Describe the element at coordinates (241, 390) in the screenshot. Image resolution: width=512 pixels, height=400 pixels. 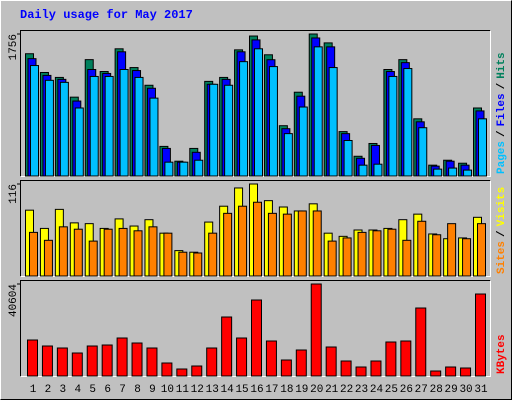
I see `x-tick-label: 15` at that location.